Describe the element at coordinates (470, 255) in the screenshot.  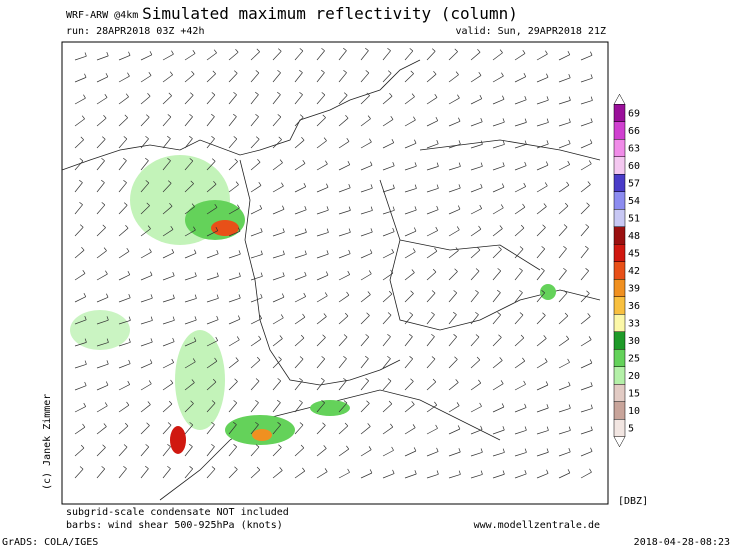
I see `border` at that location.